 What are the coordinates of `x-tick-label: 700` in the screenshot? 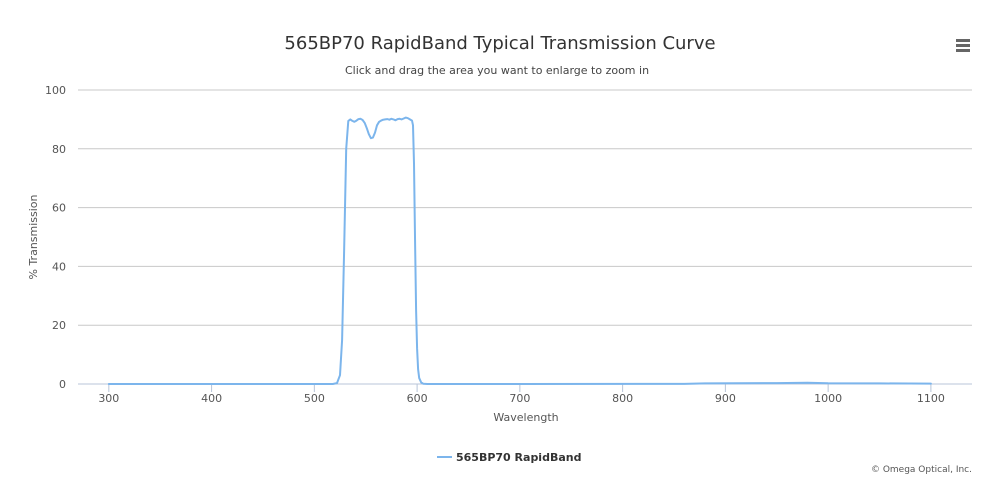 It's located at (519, 398).